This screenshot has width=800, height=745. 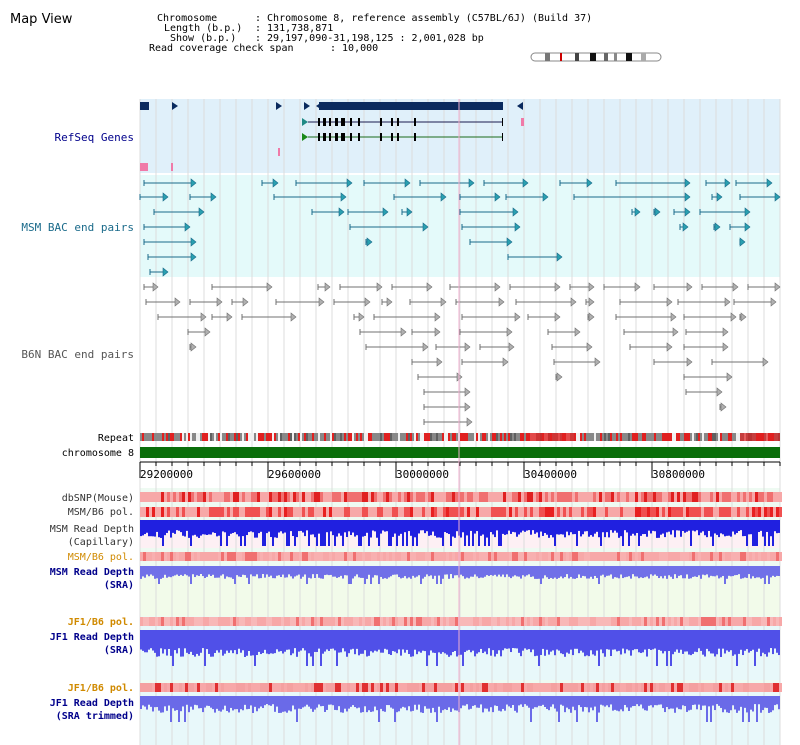 What do you see at coordinates (332, 136) in the screenshot?
I see `refseq-genes-track` at bounding box center [332, 136].